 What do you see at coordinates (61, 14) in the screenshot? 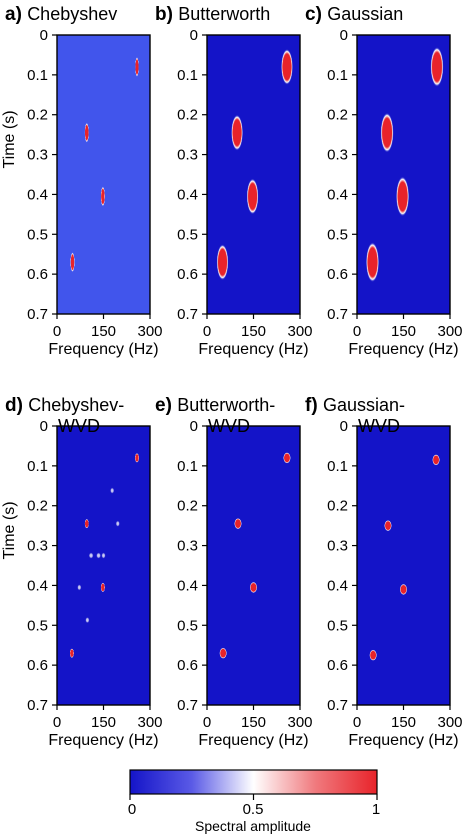
I see `panel-title: a) Chebyshev` at bounding box center [61, 14].